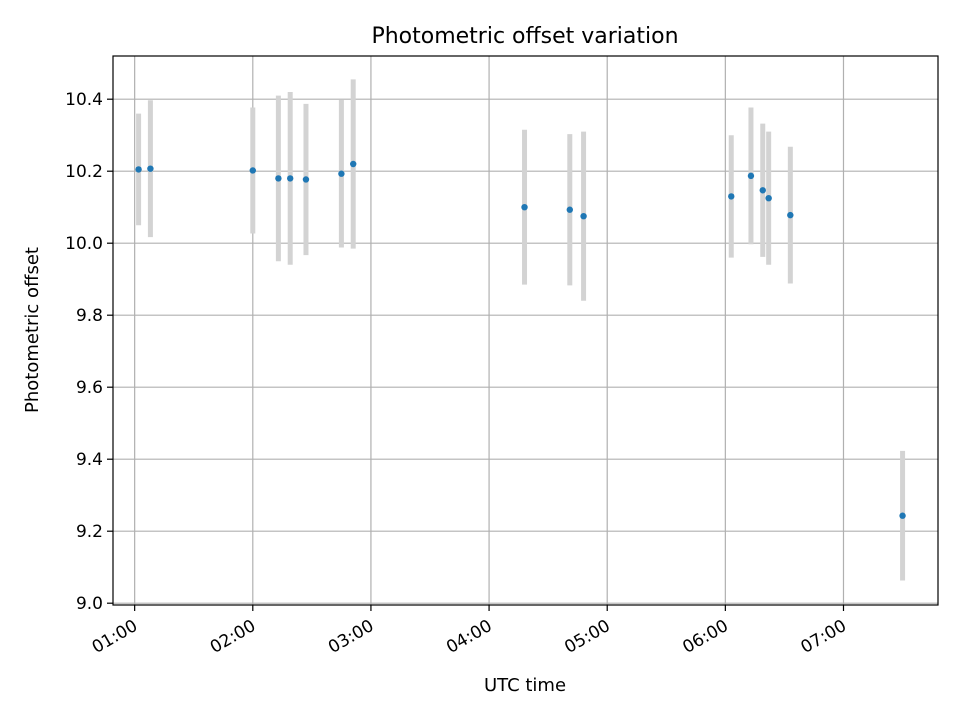  Describe the element at coordinates (89, 316) in the screenshot. I see `y-tick-label: 9.8` at that location.